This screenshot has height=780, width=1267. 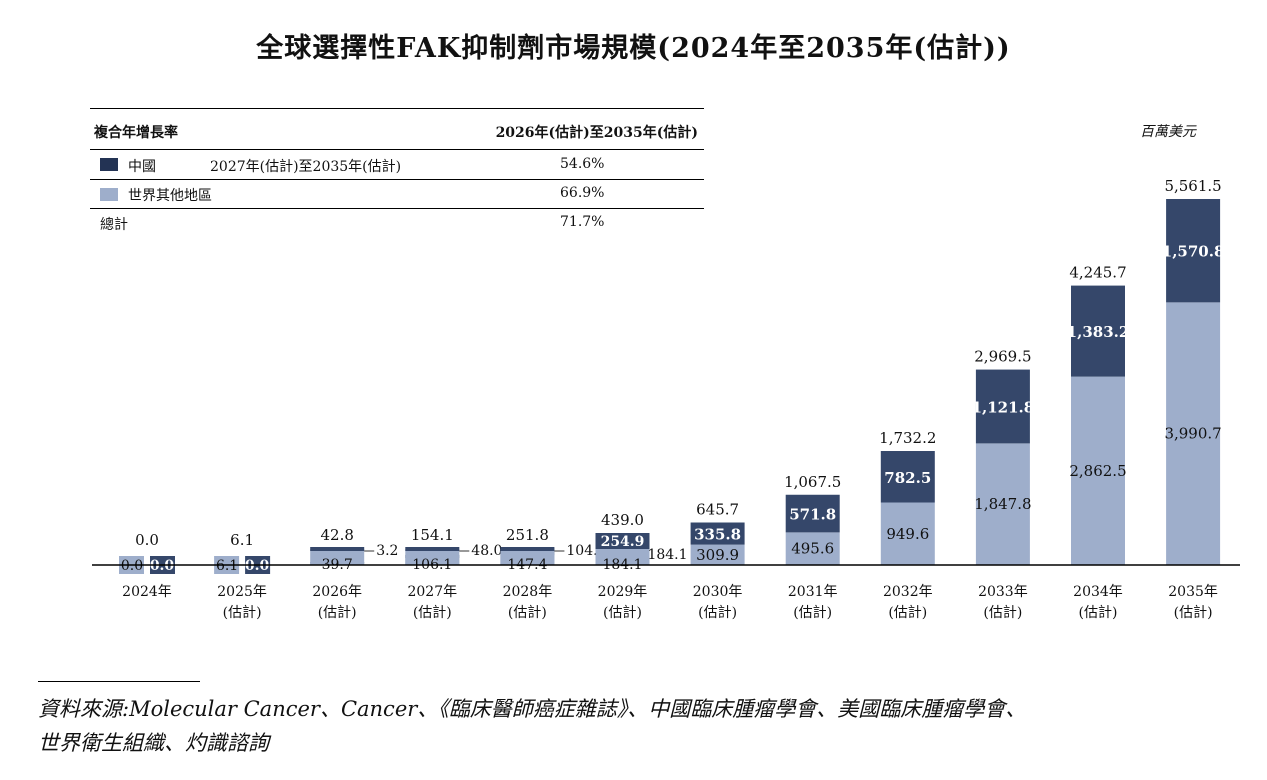 I want to click on data-label-china-side: 3.2, so click(x=387, y=551).